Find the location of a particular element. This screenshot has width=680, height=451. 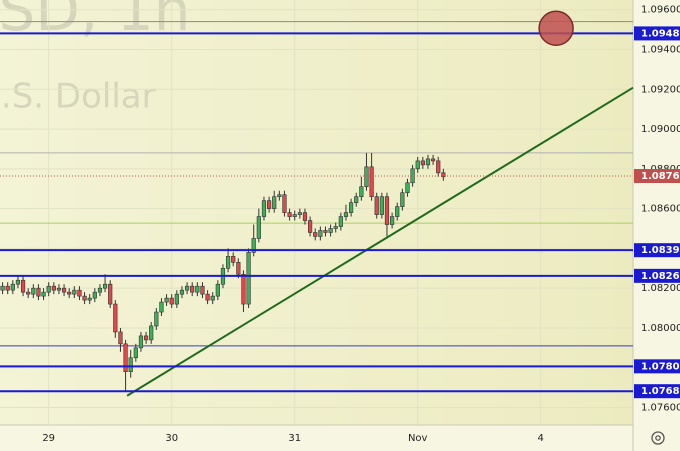

y-tick-label: 1.09400 is located at coordinates (660, 50).